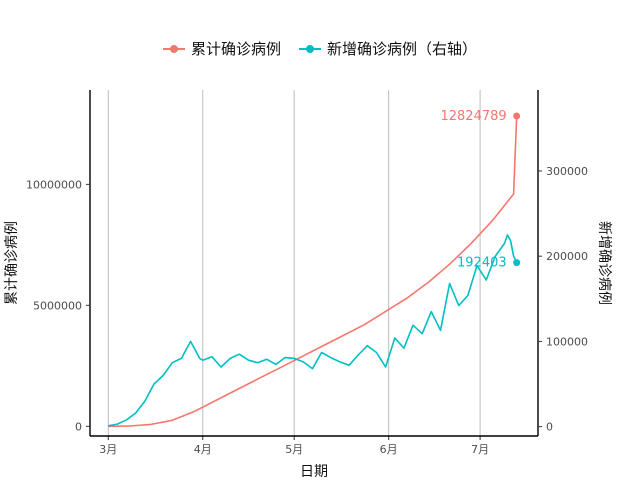 The image size is (640, 480). I want to click on series-end-point-new, so click(517, 263).